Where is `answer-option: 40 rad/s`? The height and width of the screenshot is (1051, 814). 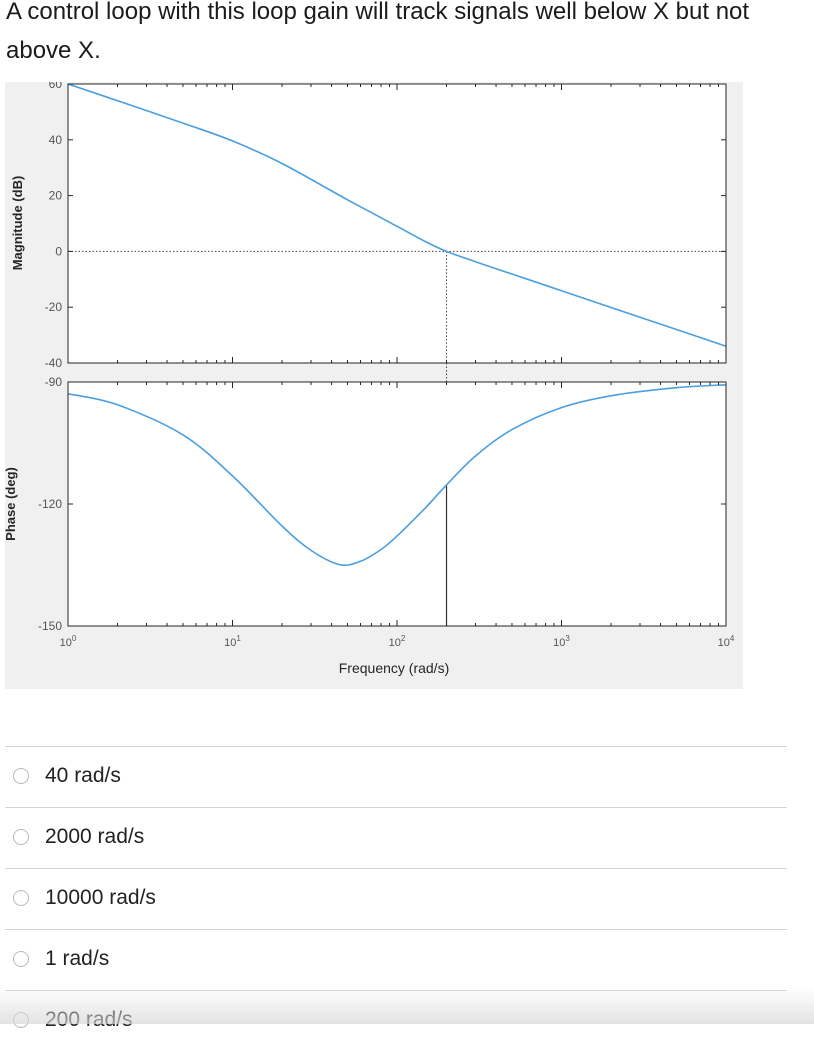 answer-option: 40 rad/s is located at coordinates (396, 776).